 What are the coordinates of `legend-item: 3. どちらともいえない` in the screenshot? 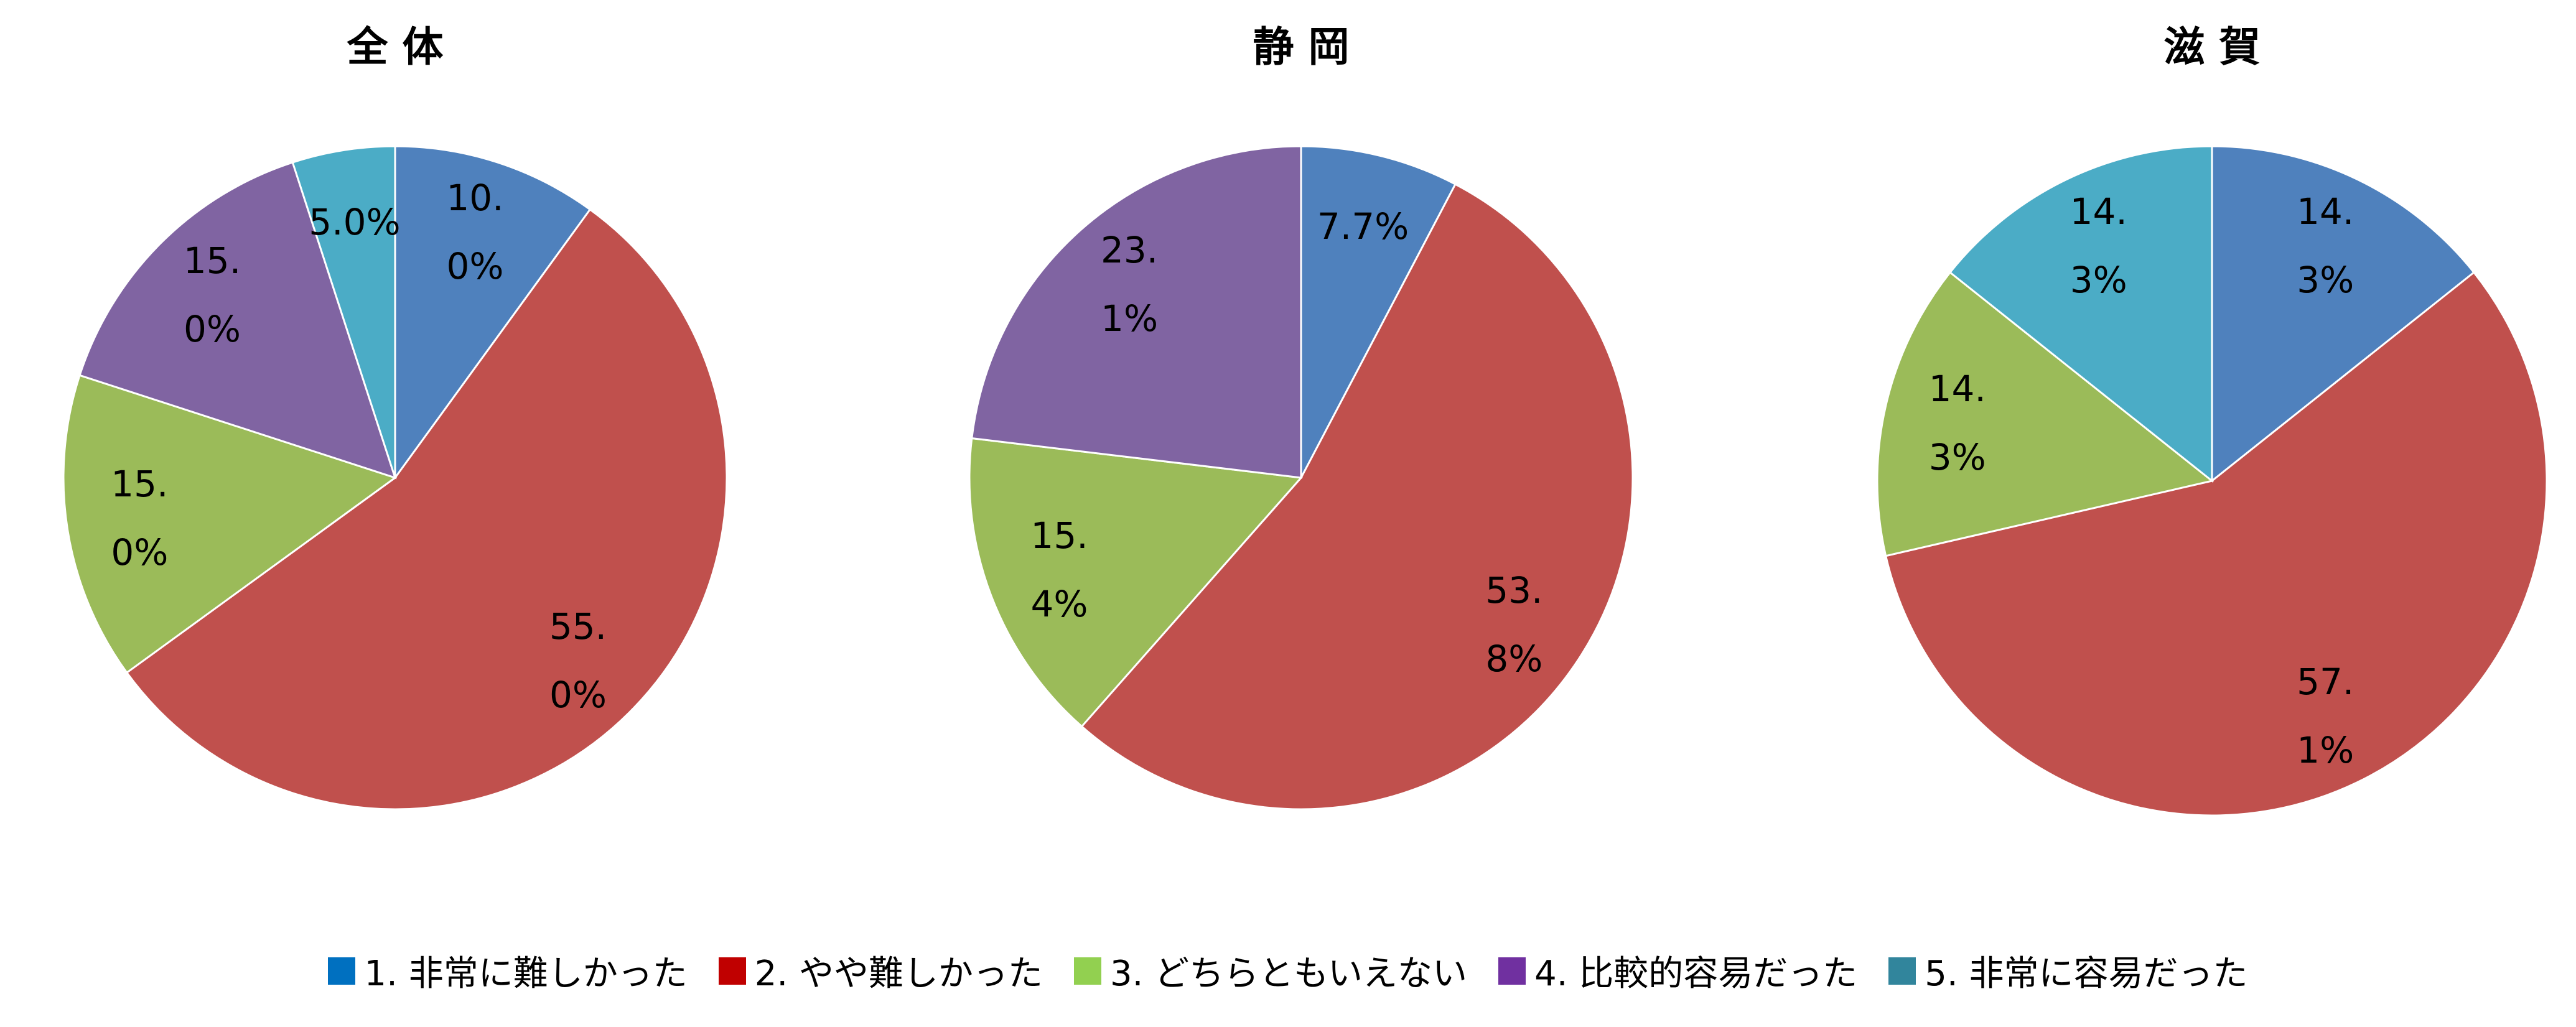 It's located at (1270, 971).